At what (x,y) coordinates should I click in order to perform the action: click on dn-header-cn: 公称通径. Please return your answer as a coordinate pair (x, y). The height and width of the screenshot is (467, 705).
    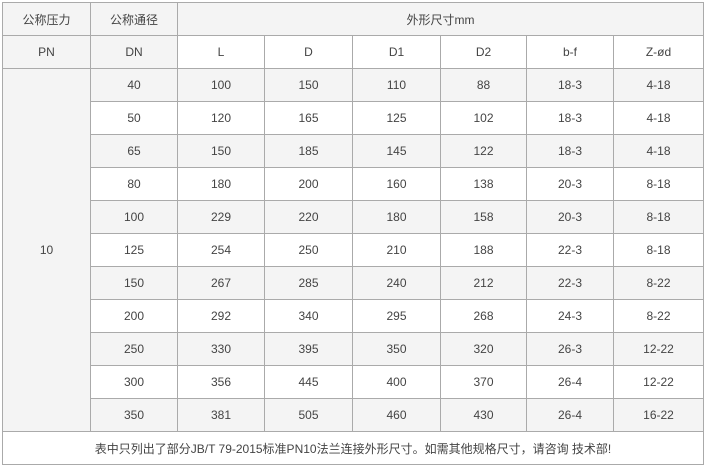
    Looking at the image, I should click on (134, 19).